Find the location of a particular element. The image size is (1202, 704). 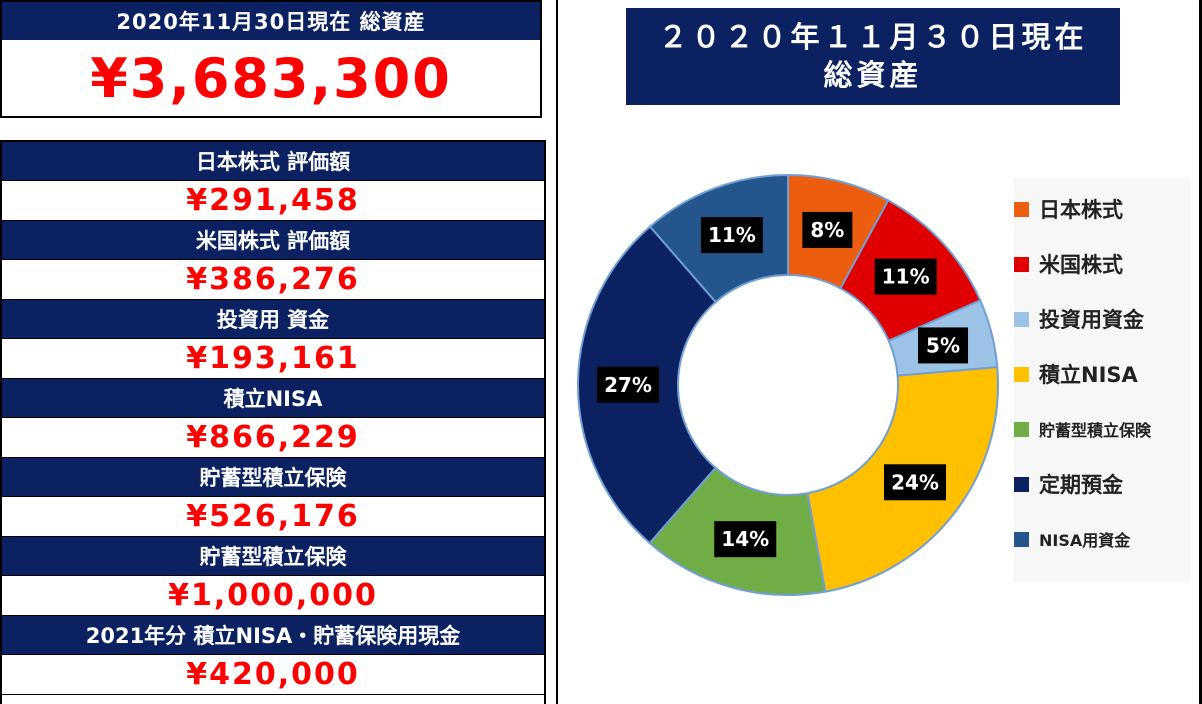

asset-row-label: 米国株式 評価額 is located at coordinates (273, 240).